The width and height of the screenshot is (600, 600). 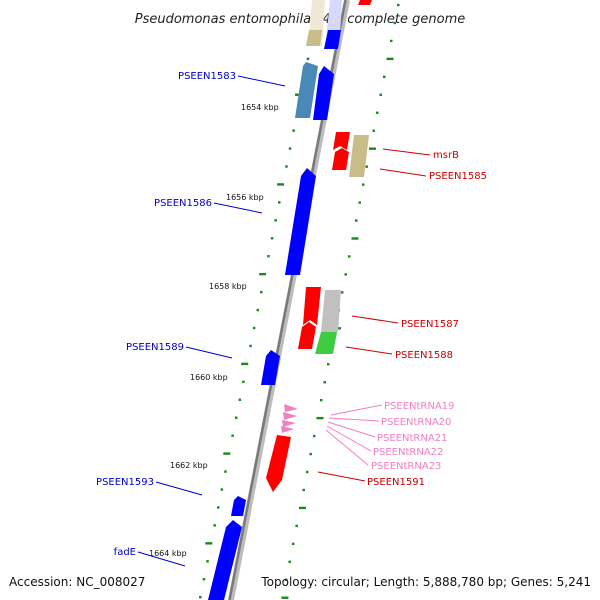 What do you see at coordinates (359, 156) in the screenshot?
I see `gene-pseen1585` at bounding box center [359, 156].